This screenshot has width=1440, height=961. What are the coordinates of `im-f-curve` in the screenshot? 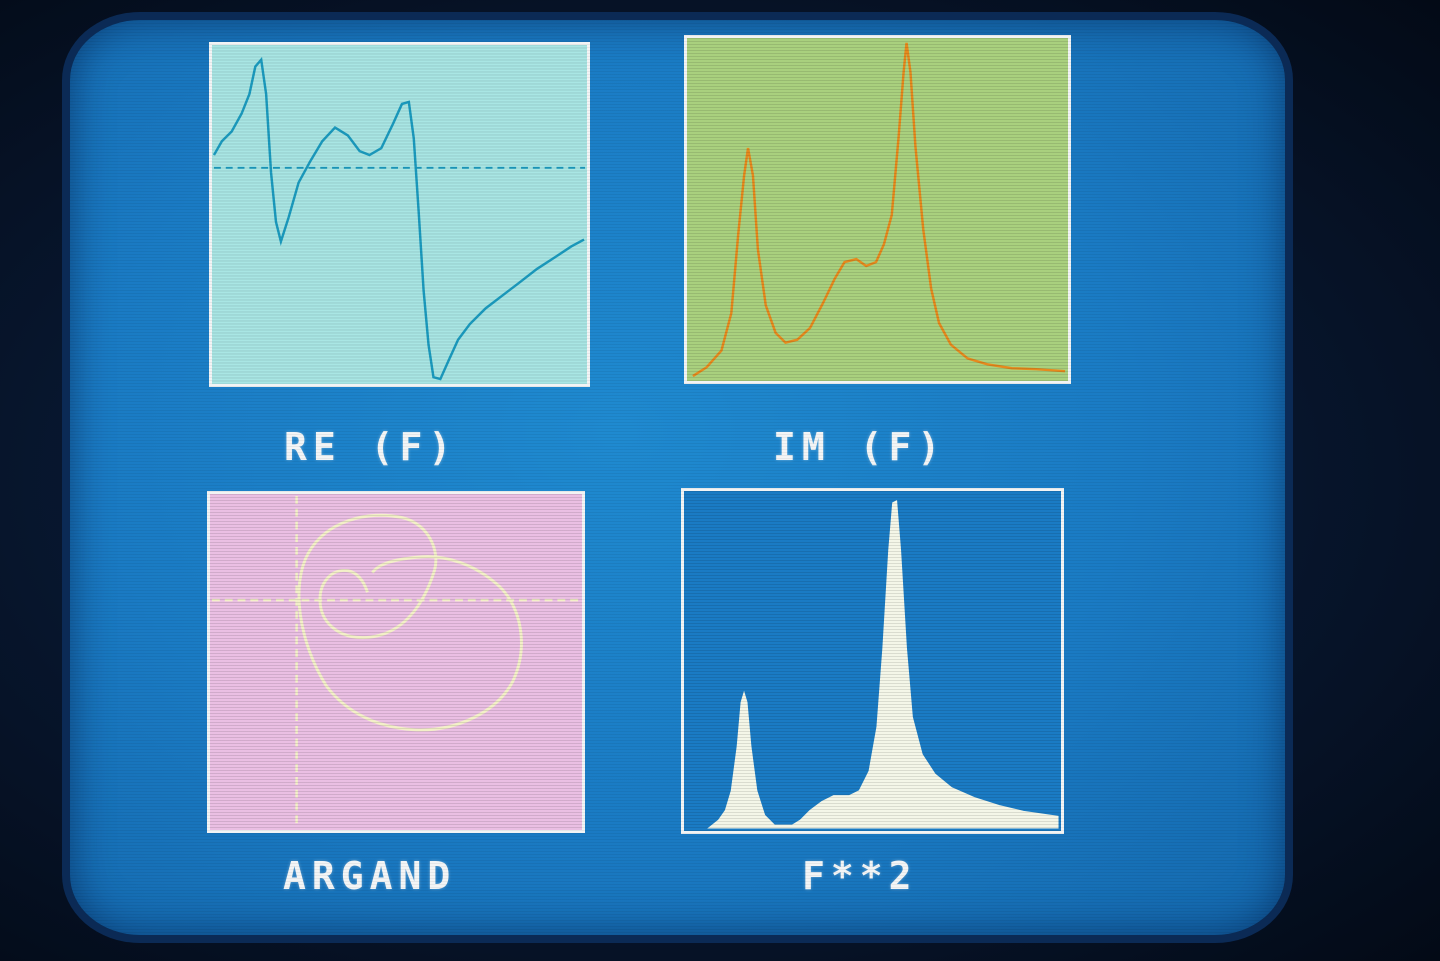 It's located at (879, 210).